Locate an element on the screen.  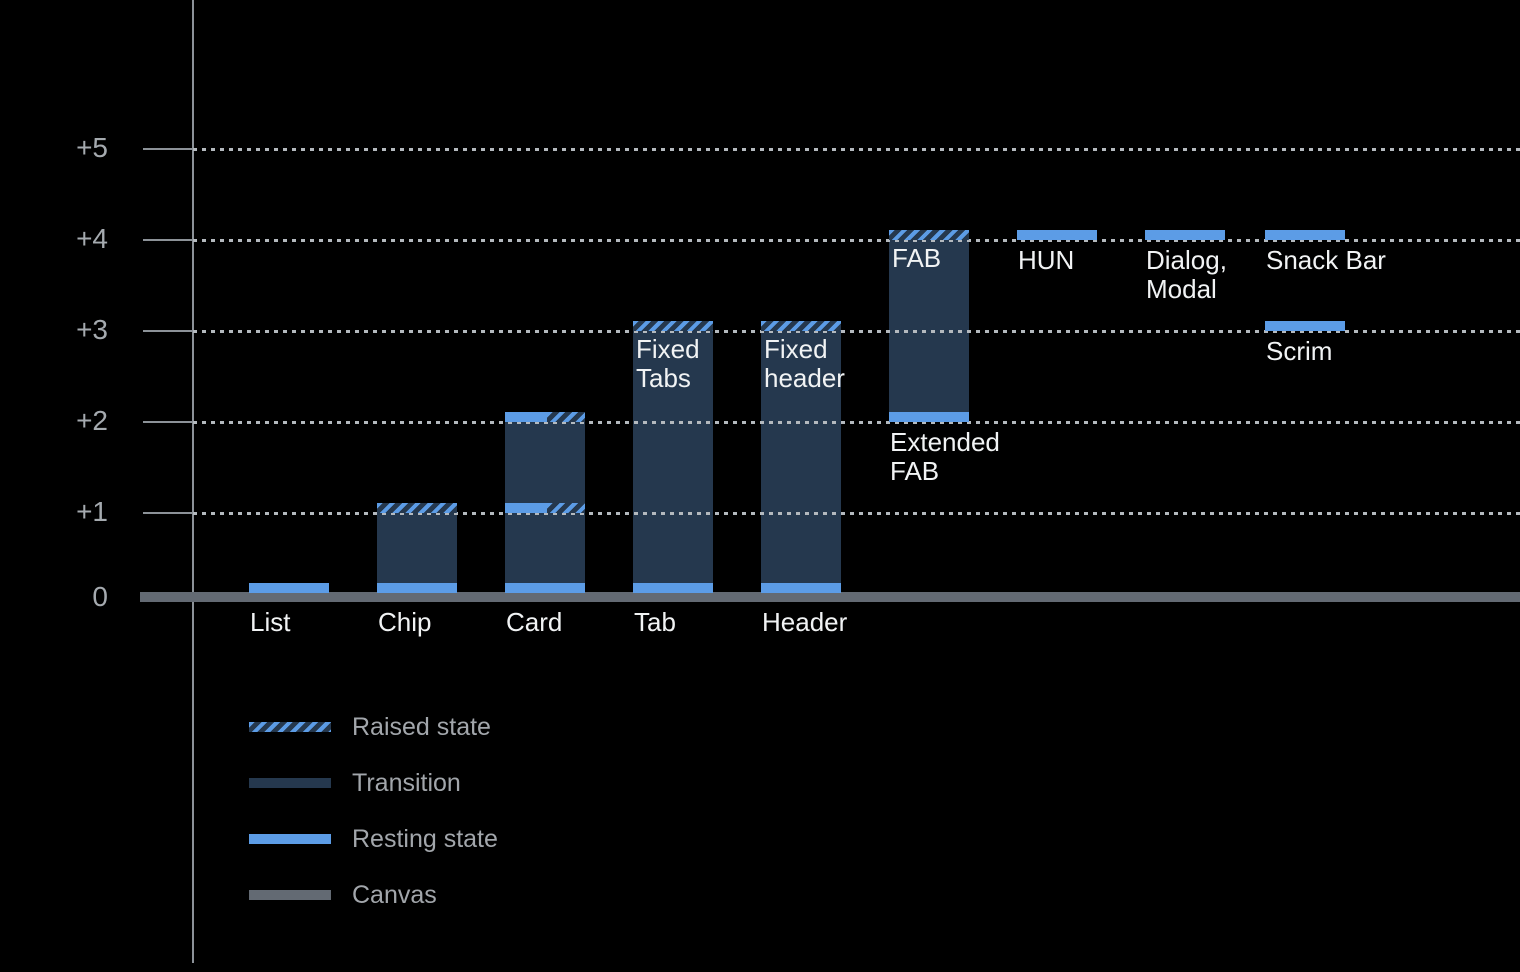
bar-extended-fab-transition is located at coordinates (929, 326).